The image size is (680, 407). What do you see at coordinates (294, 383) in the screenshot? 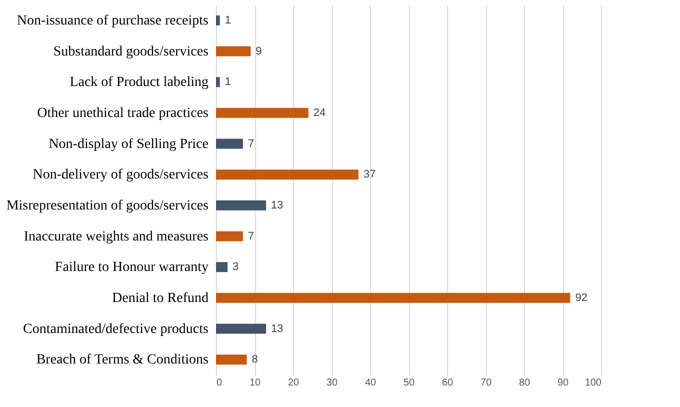
I see `x-tick-label: 20` at bounding box center [294, 383].